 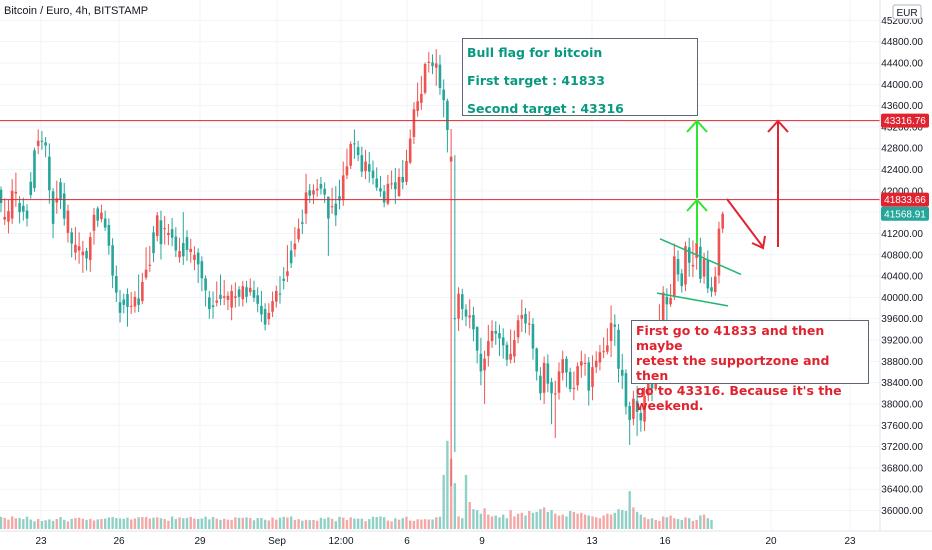 I want to click on y-tick-label: 38400.00, so click(x=902, y=383).